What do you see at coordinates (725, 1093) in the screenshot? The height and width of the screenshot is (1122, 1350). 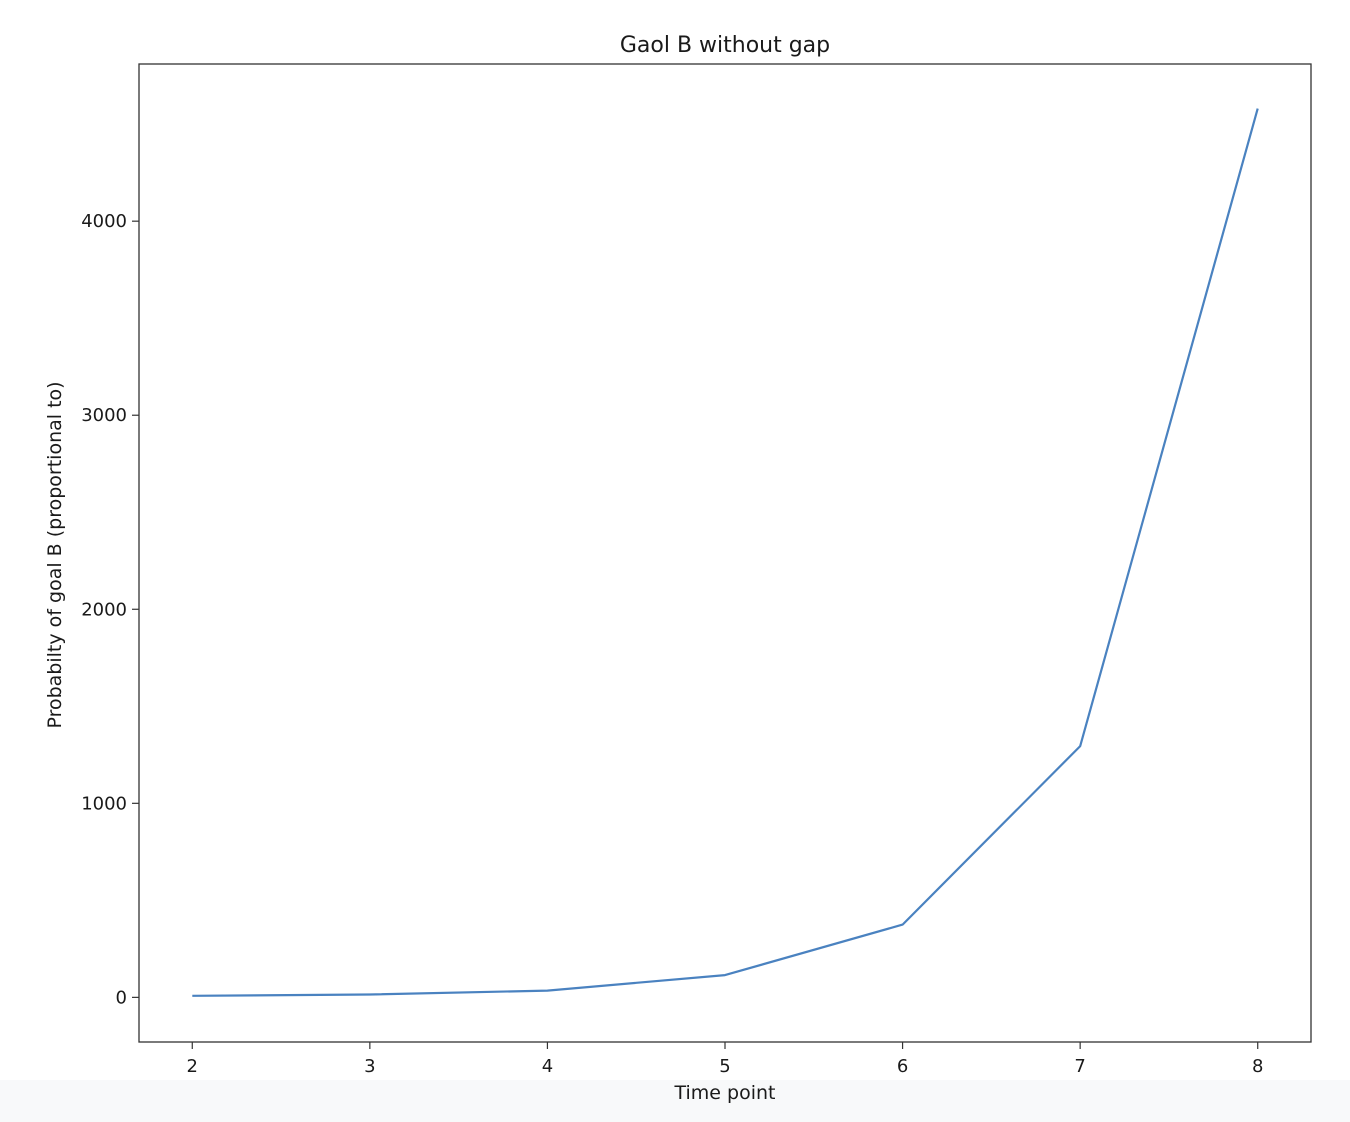 I see `x-axis-label: Time point` at bounding box center [725, 1093].